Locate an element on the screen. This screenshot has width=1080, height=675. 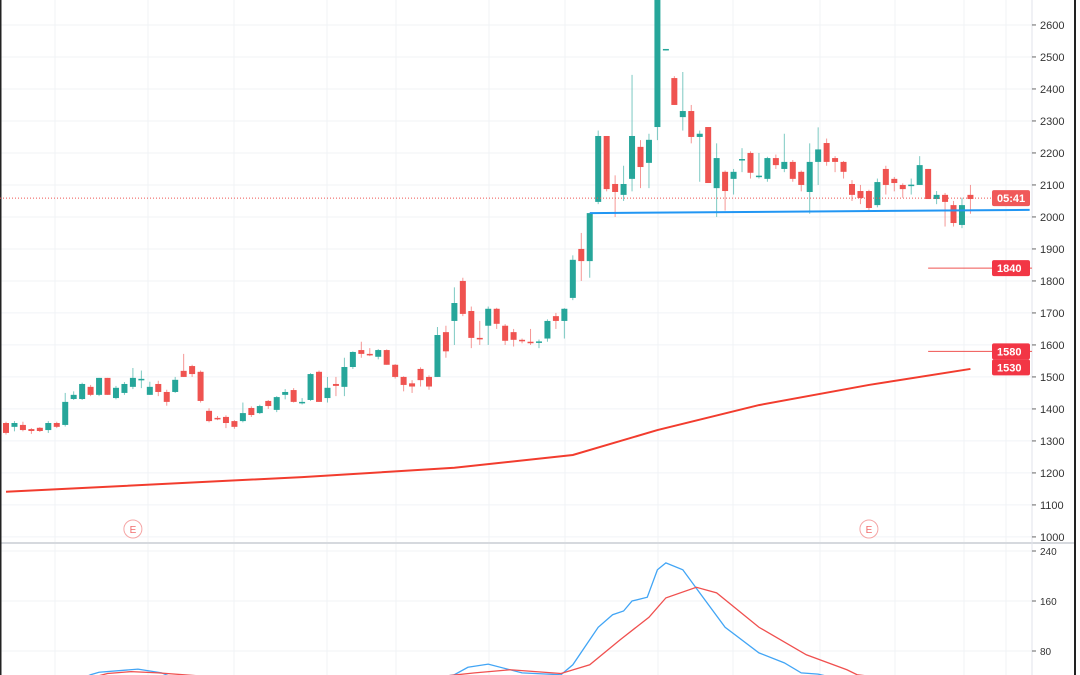
price-tick-label: 2200 is located at coordinates (1052, 154).